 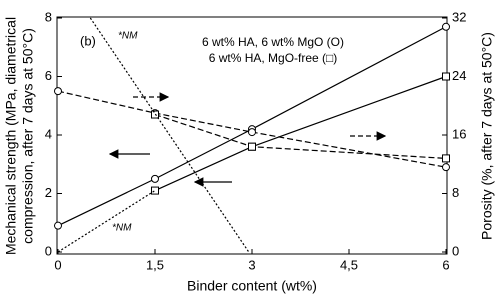 I want to click on y-tick-label: 4, so click(x=48, y=133).